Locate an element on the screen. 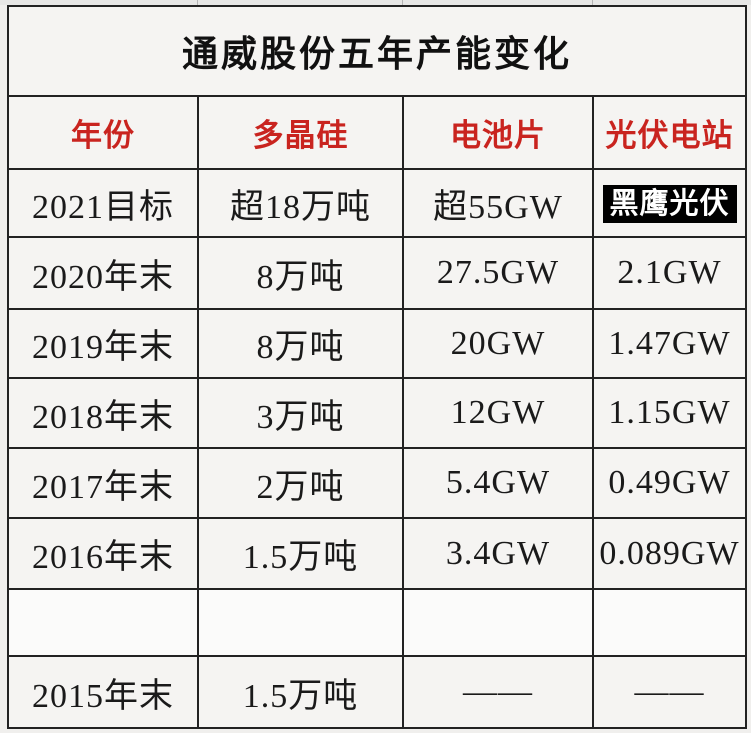 The height and width of the screenshot is (733, 751). table-cell: 3万吨 is located at coordinates (300, 413).